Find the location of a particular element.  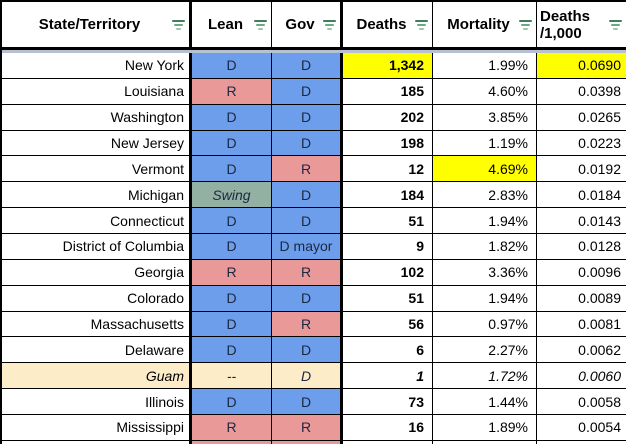

cell-deaths-per-1000: 0.0062 is located at coordinates (581, 350).